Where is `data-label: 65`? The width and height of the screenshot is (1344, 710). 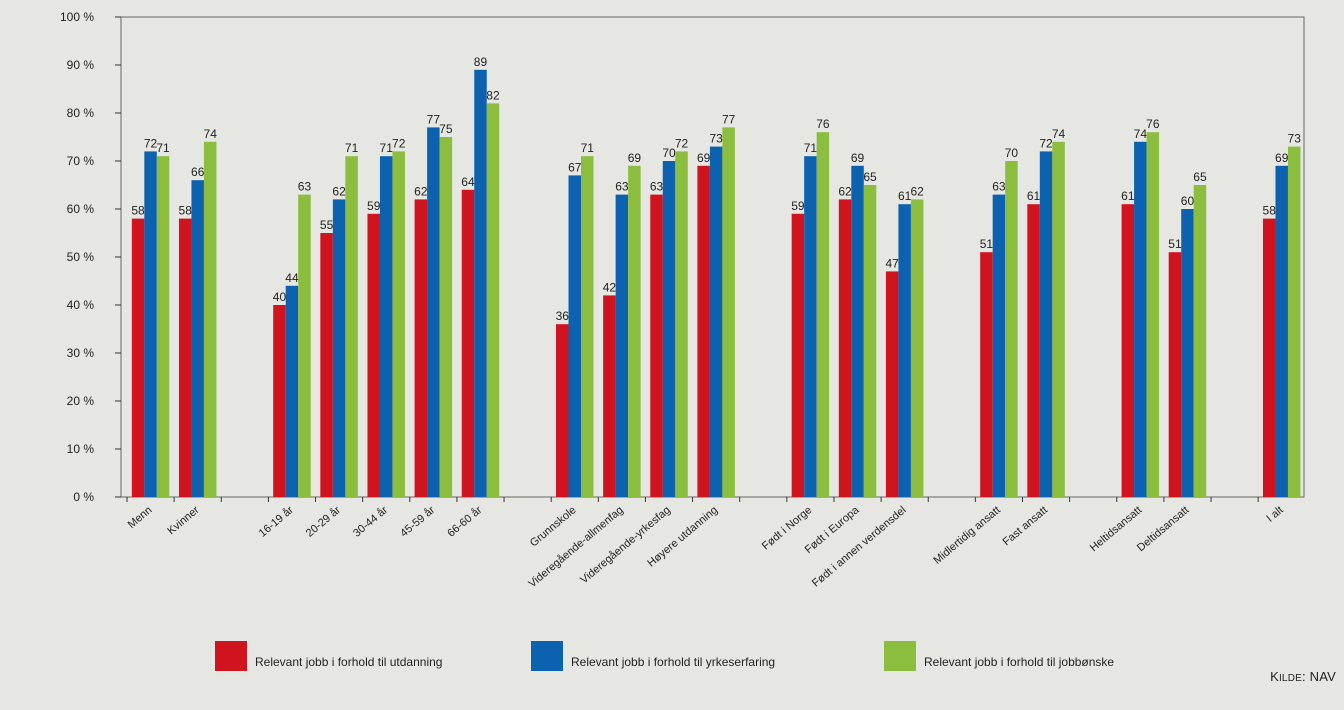
data-label: 65 is located at coordinates (1200, 177).